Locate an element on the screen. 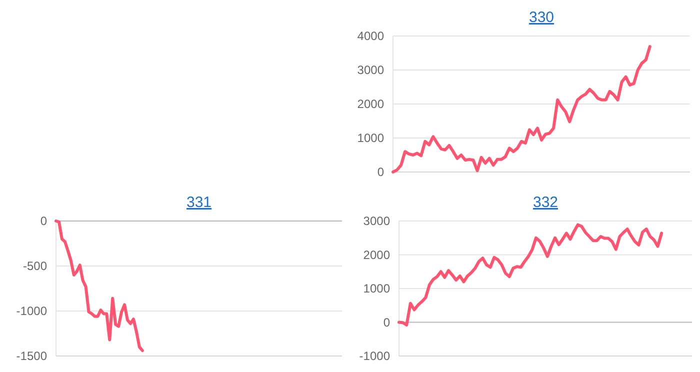 This screenshot has width=700, height=372. y-tick-label: -500 is located at coordinates (35, 266).